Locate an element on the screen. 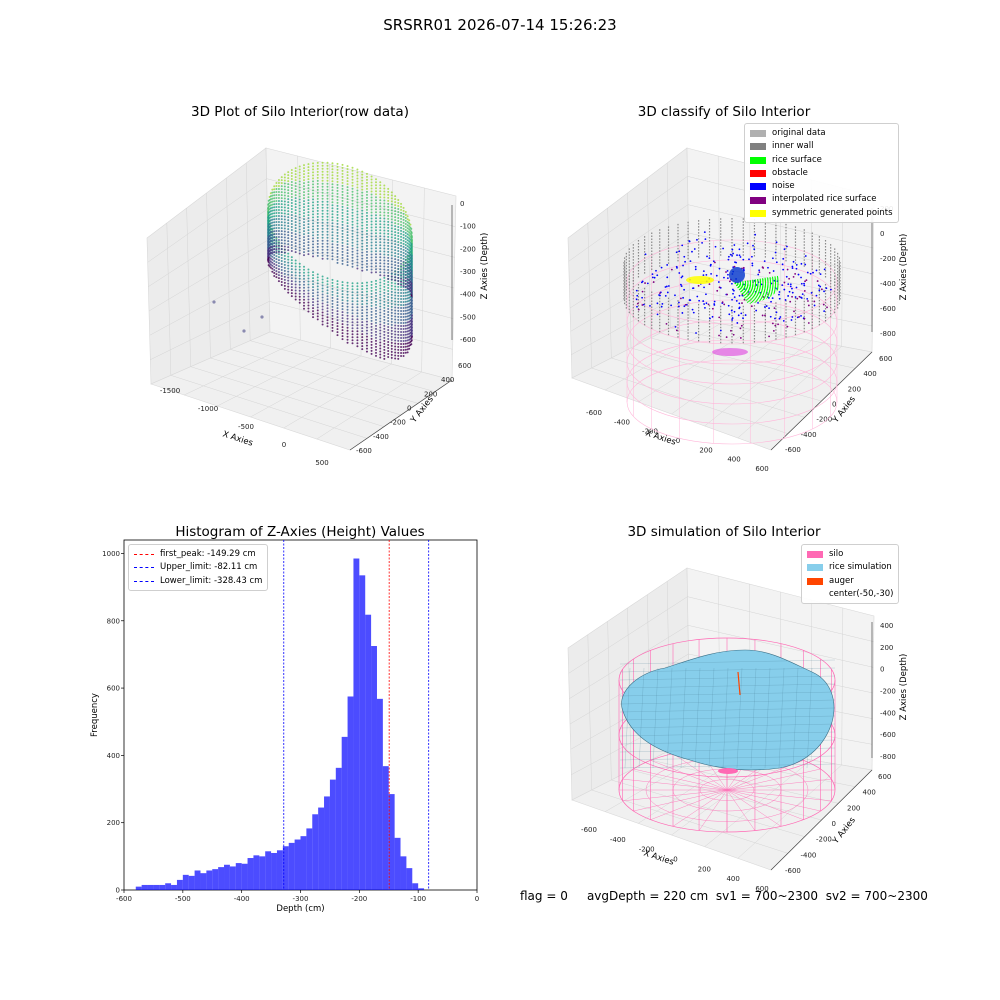  p2-x-tick-label: -200 is located at coordinates (650, 432).